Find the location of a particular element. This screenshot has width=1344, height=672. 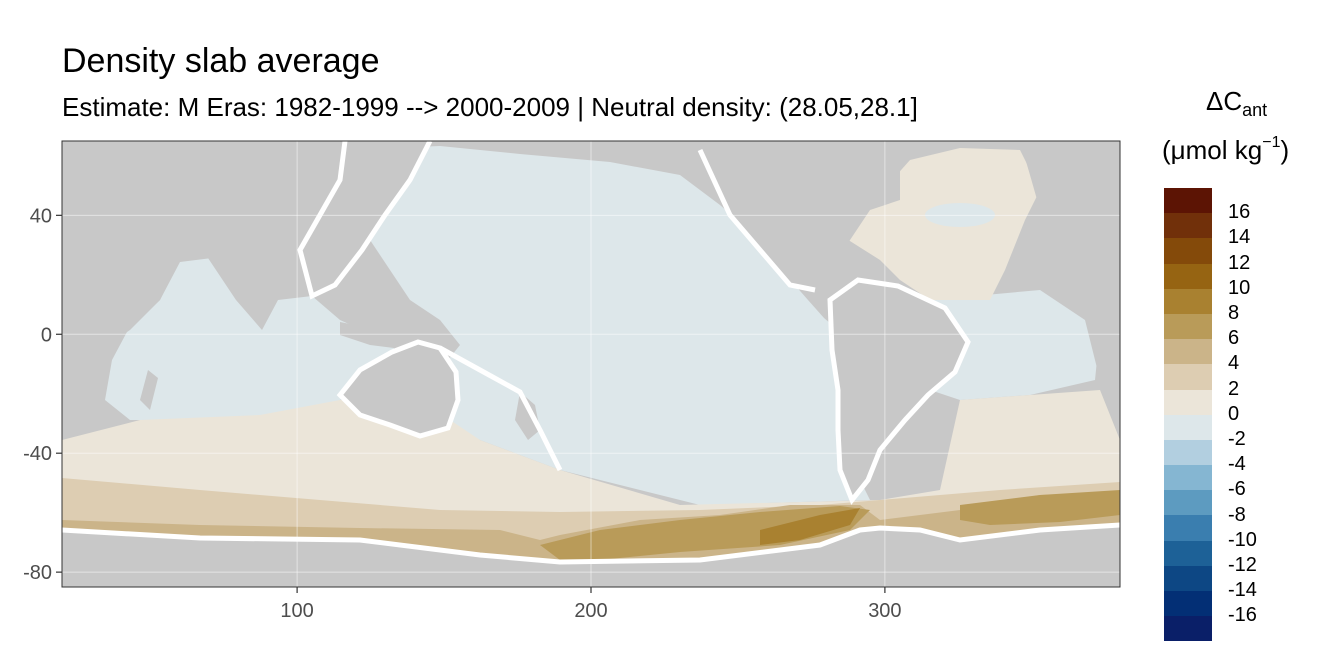

y-tick-label: 40 is located at coordinates (41, 216).